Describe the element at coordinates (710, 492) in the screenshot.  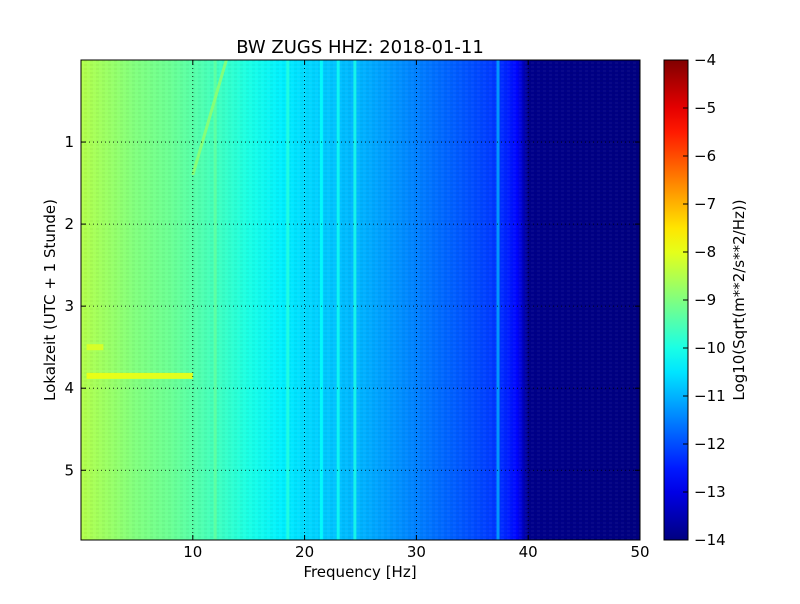
I see `colorbar-tick-label: −13` at that location.